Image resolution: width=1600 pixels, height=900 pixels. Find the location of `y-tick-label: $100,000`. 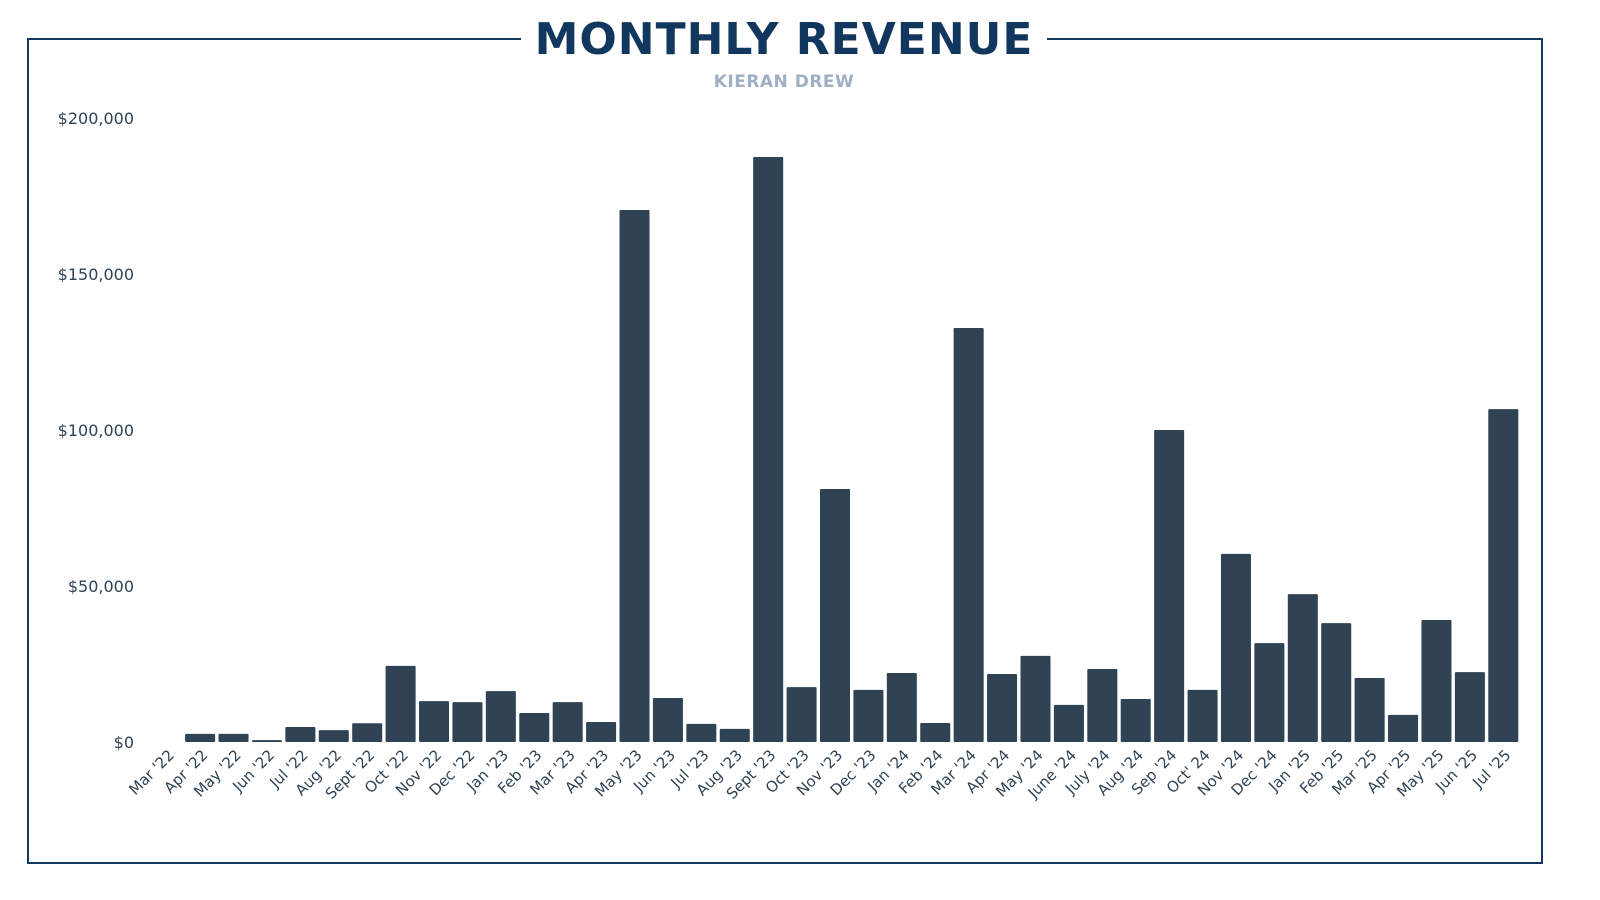

y-tick-label: $100,000 is located at coordinates (96, 430).